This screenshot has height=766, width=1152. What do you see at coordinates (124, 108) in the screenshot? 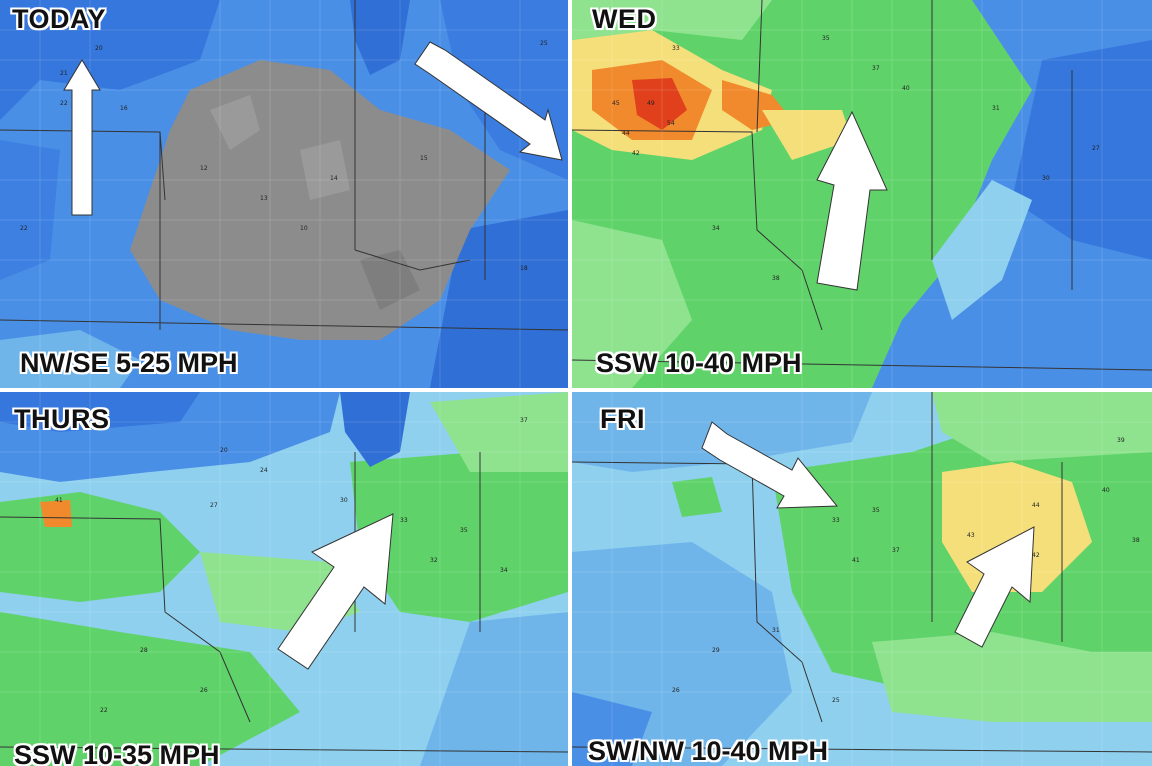
I see `value-label: 16` at bounding box center [124, 108].